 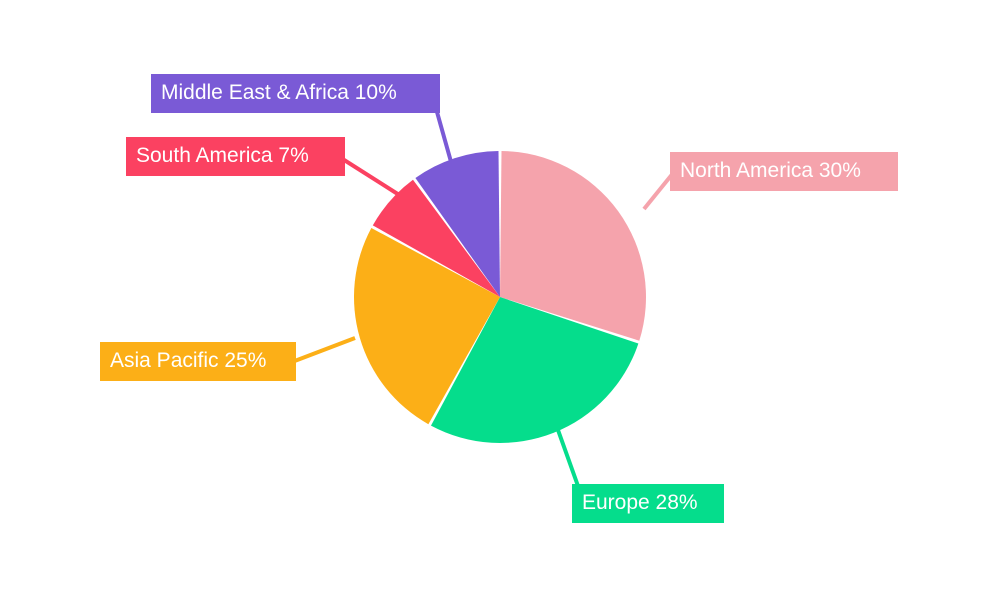 What do you see at coordinates (295, 93) in the screenshot?
I see `pie-slice-label: Middle East & Africa 10%` at bounding box center [295, 93].